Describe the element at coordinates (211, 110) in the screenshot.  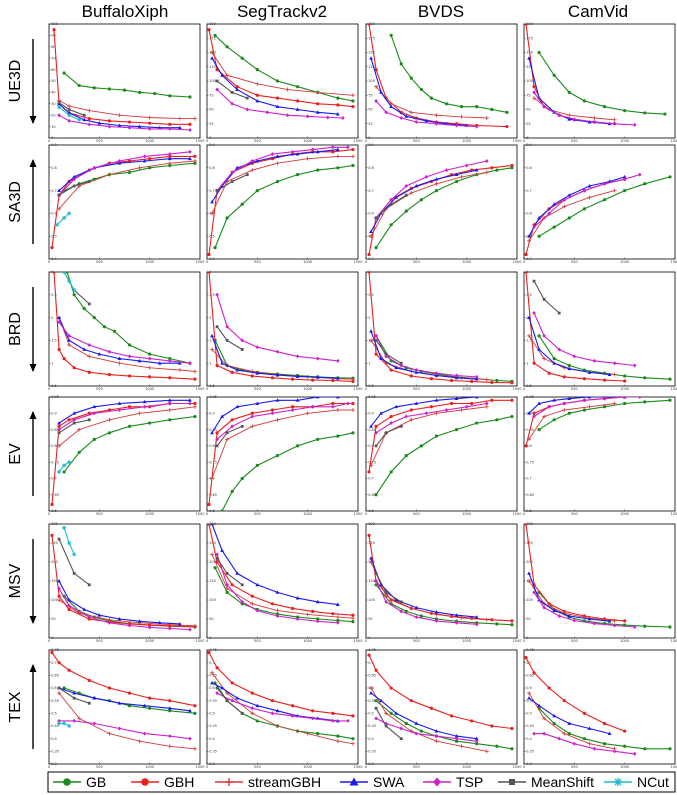
I see `y-tick-label: 50` at that location.